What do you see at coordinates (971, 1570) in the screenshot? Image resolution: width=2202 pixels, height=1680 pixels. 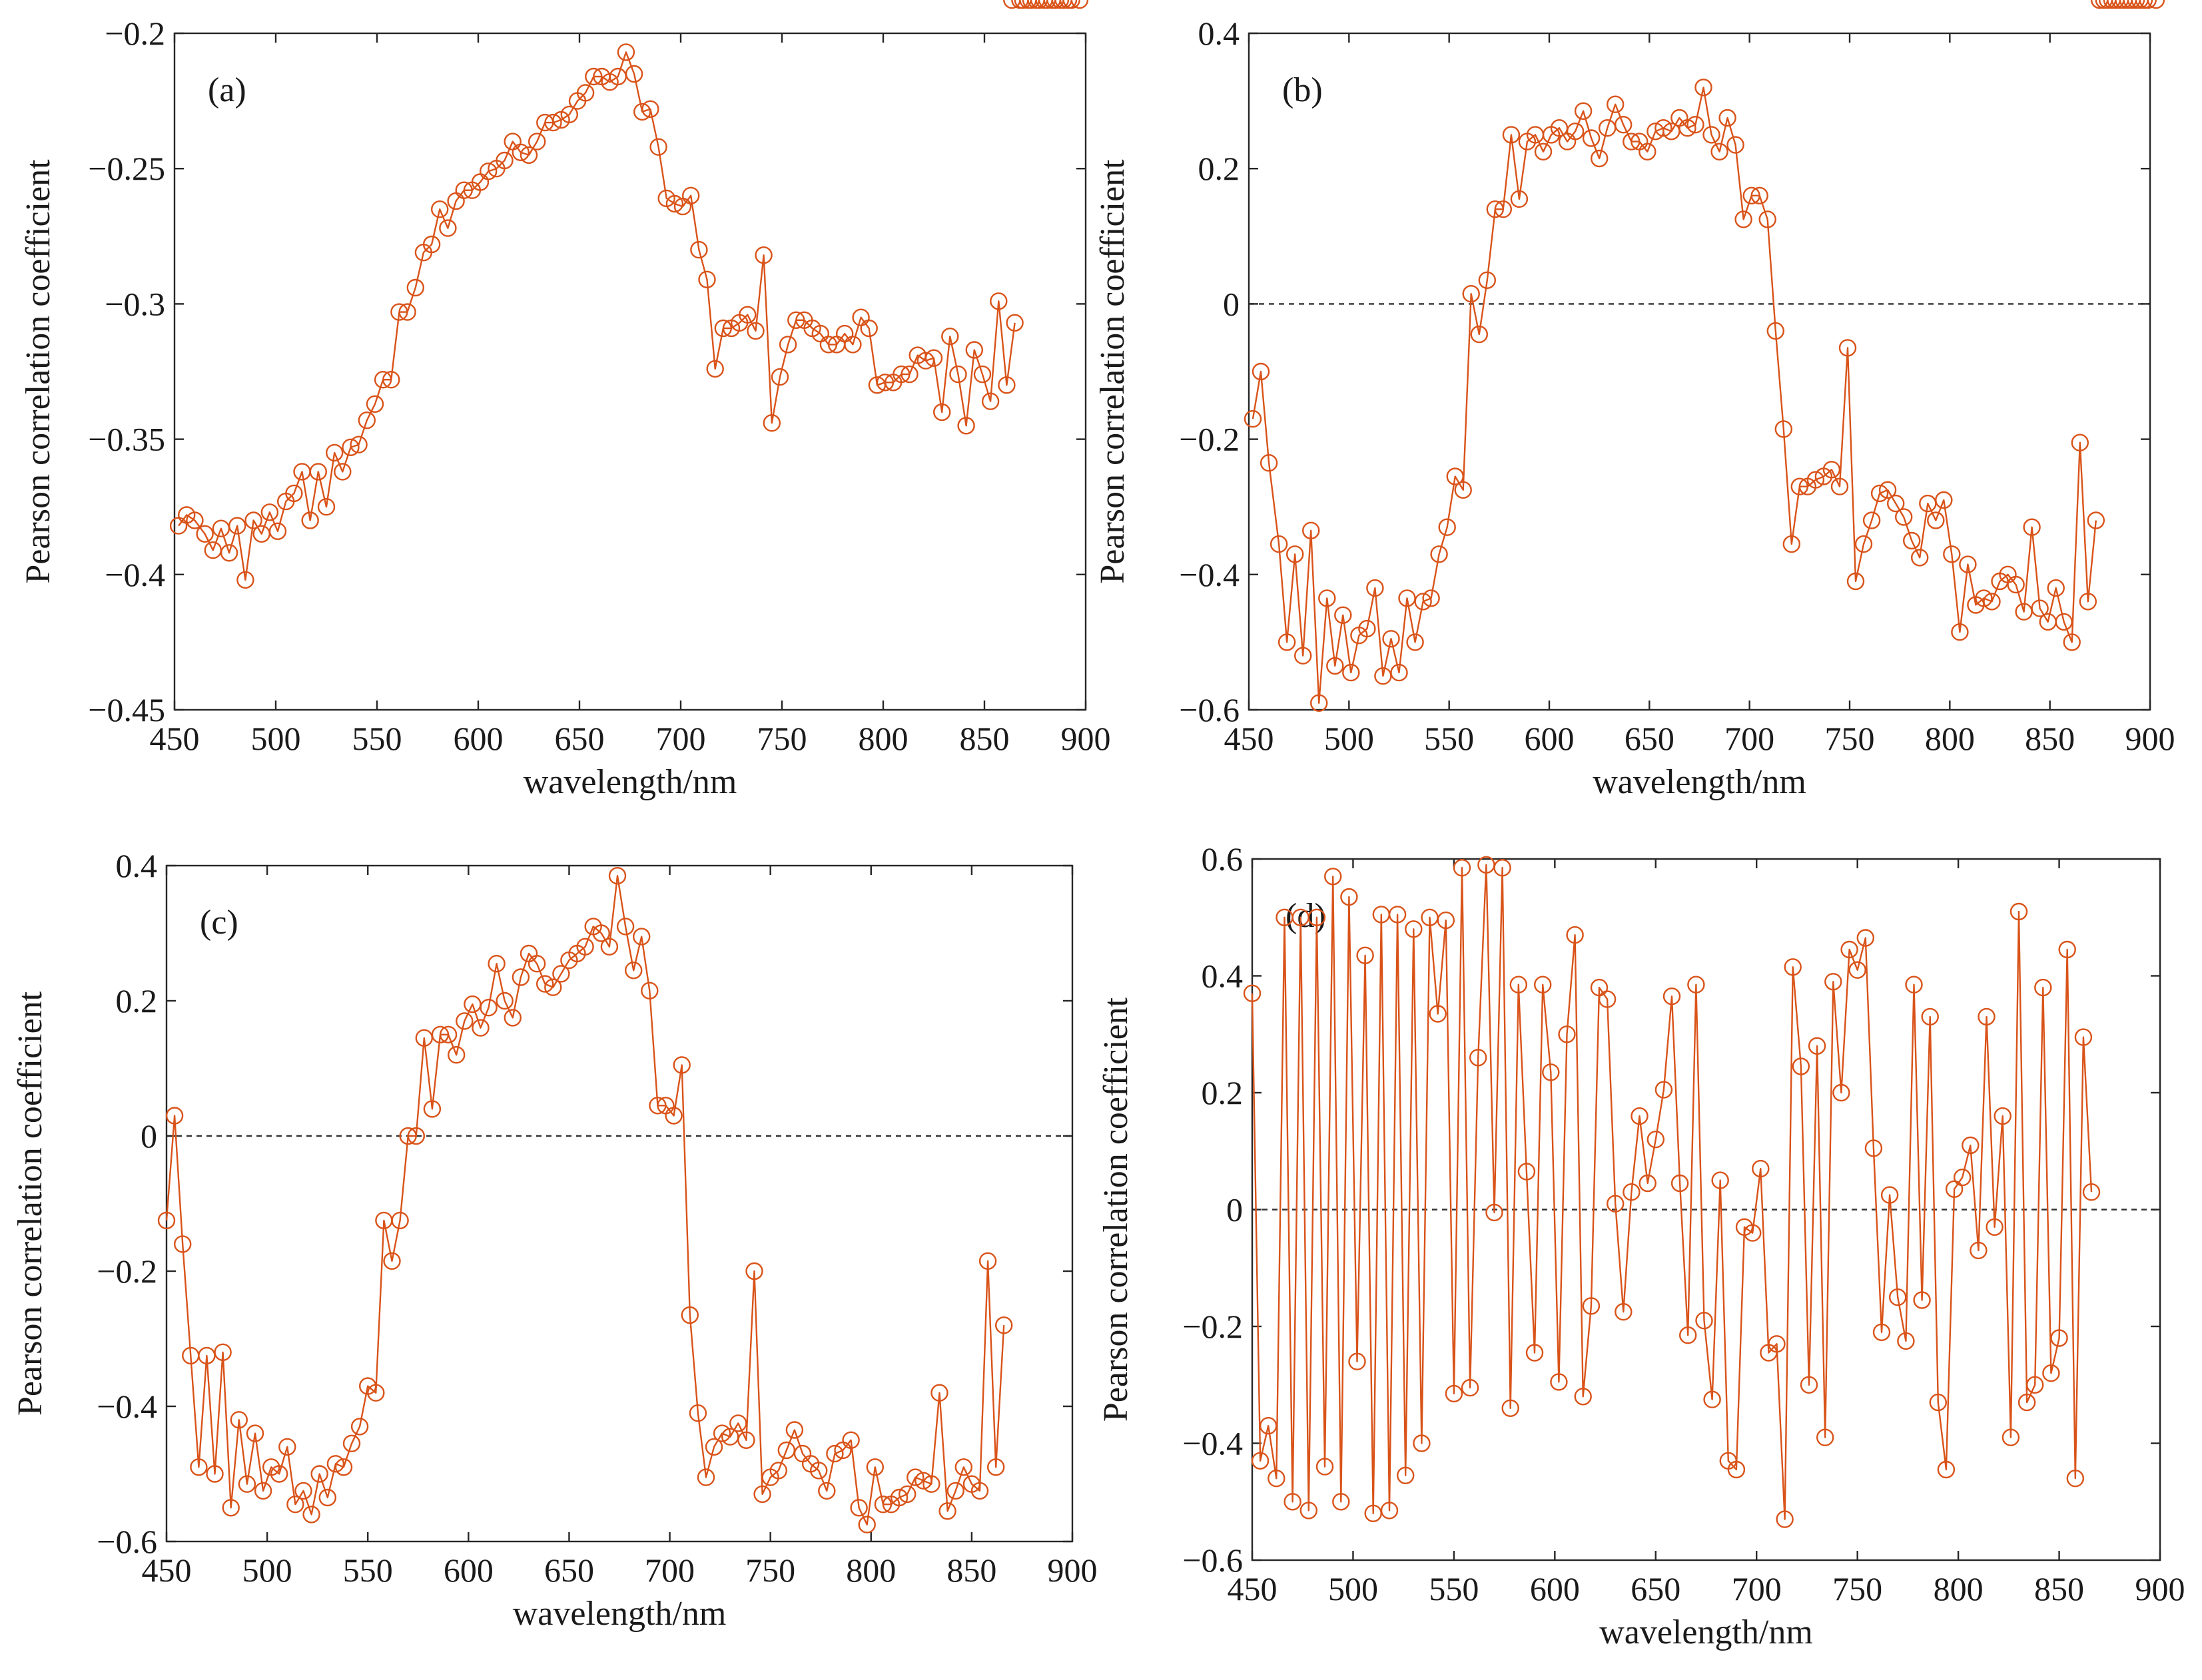 I see `x-tick-label: 850` at bounding box center [971, 1570].